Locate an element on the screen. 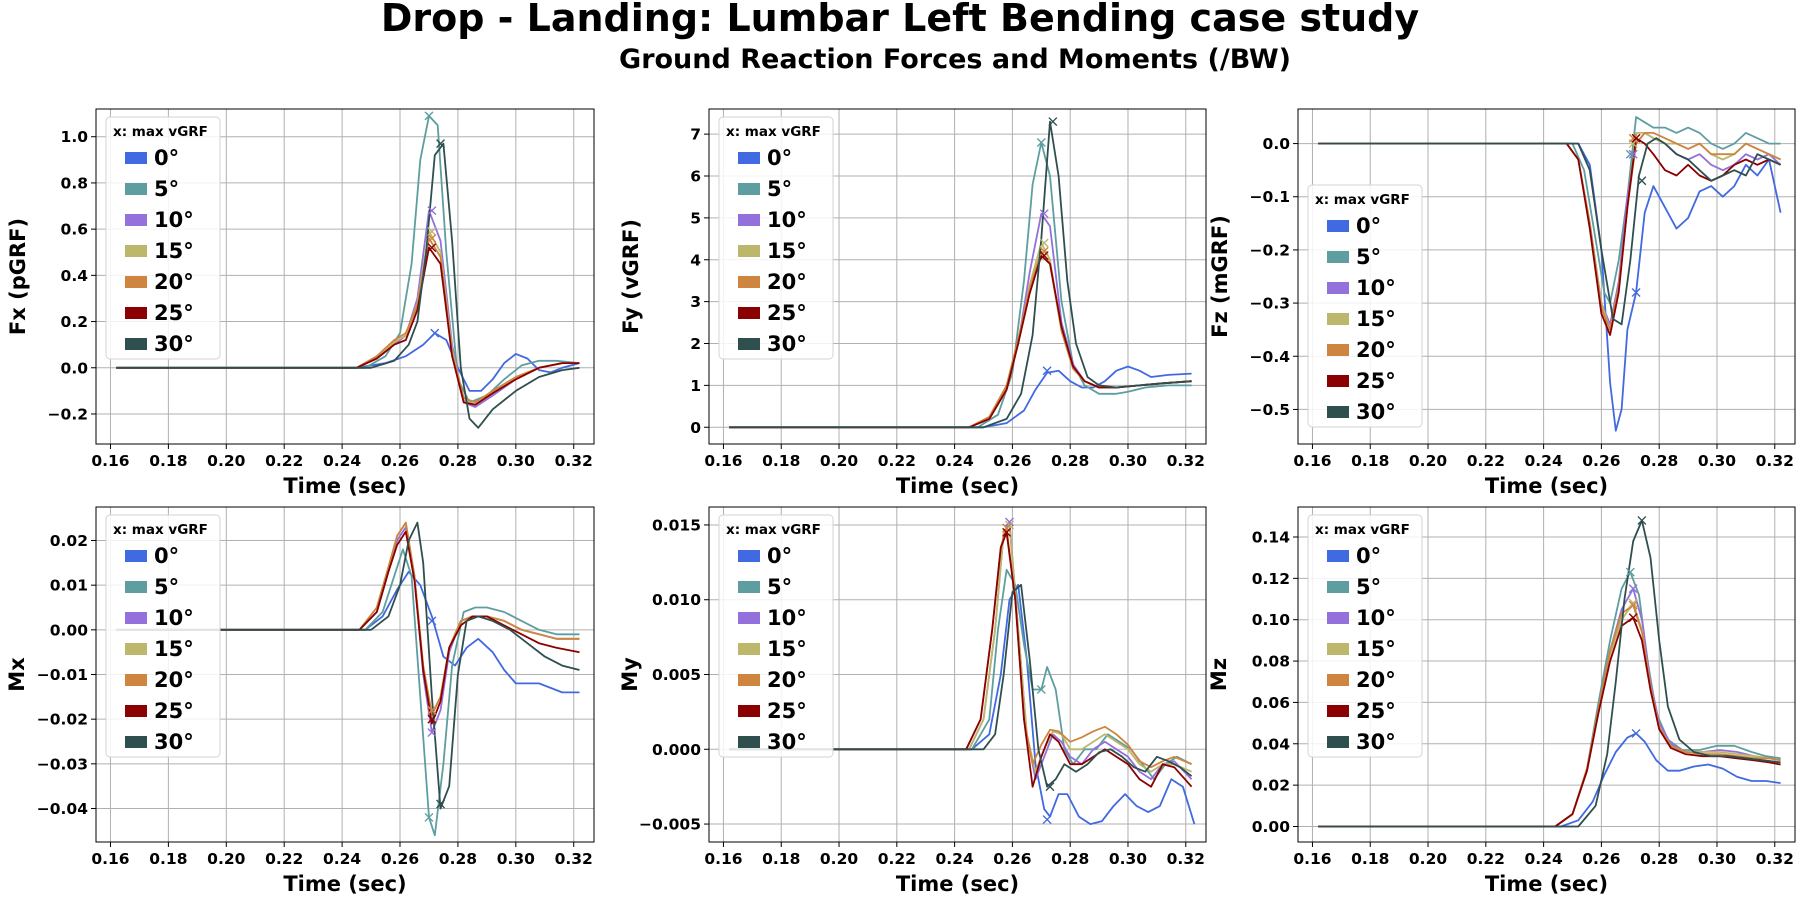 The width and height of the screenshot is (1800, 900). legend-item-label: 10° is located at coordinates (174, 220).